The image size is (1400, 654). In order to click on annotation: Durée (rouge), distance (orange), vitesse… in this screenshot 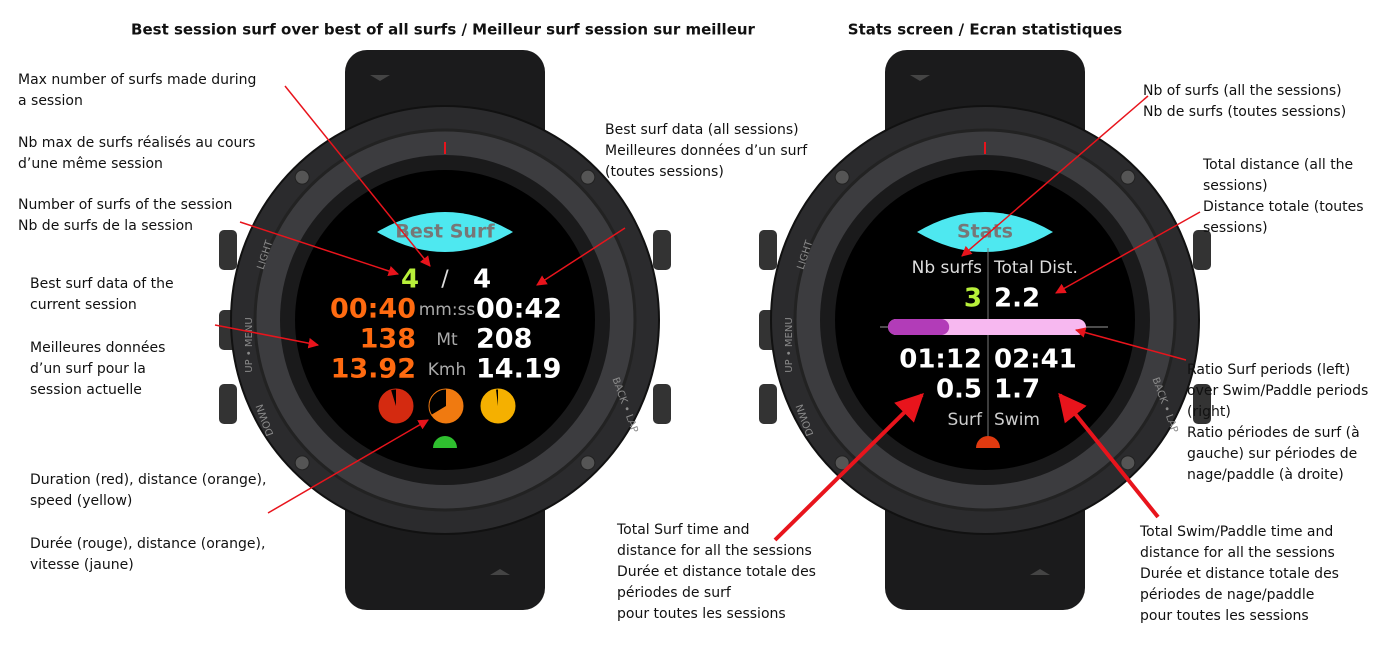, I will do `click(147, 554)`.